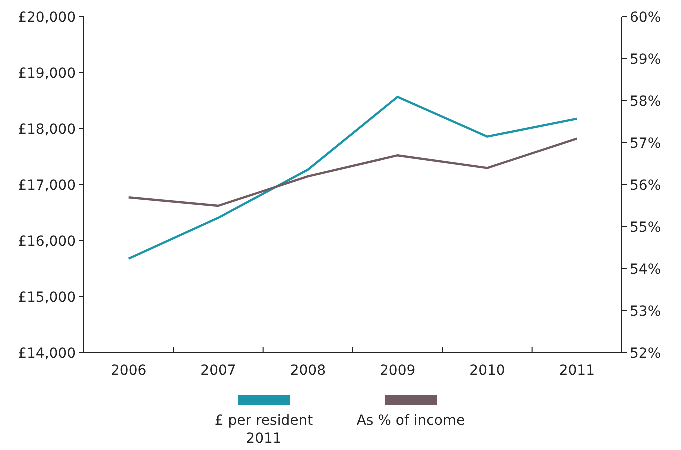 Image resolution: width=681 pixels, height=450 pixels. Describe the element at coordinates (577, 371) in the screenshot. I see `x-tick-label: 2011` at that location.